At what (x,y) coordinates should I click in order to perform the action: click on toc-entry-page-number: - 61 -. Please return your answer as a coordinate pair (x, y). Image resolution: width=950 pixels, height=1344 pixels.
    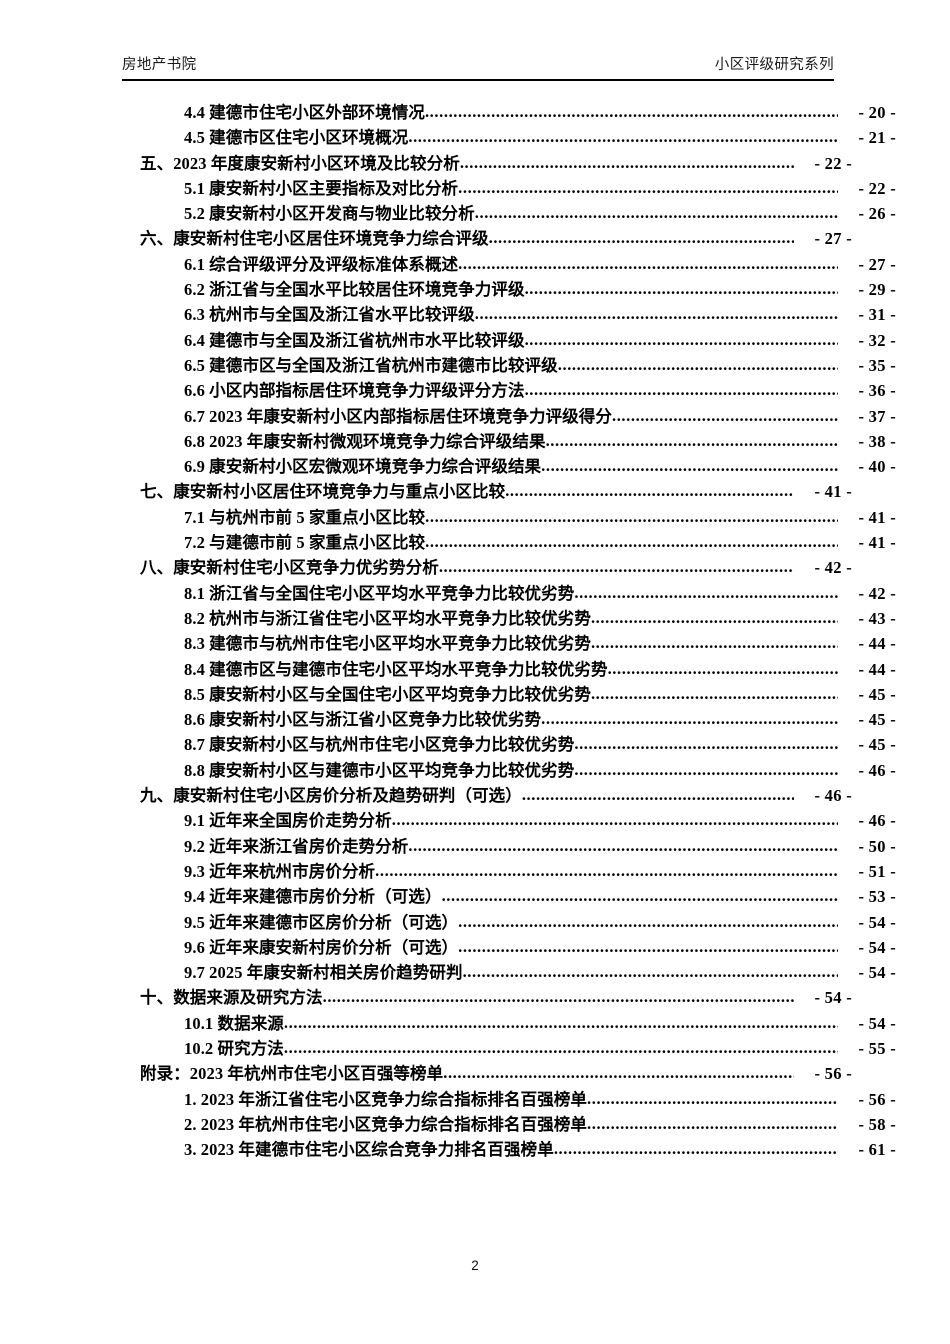
    Looking at the image, I should click on (877, 1150).